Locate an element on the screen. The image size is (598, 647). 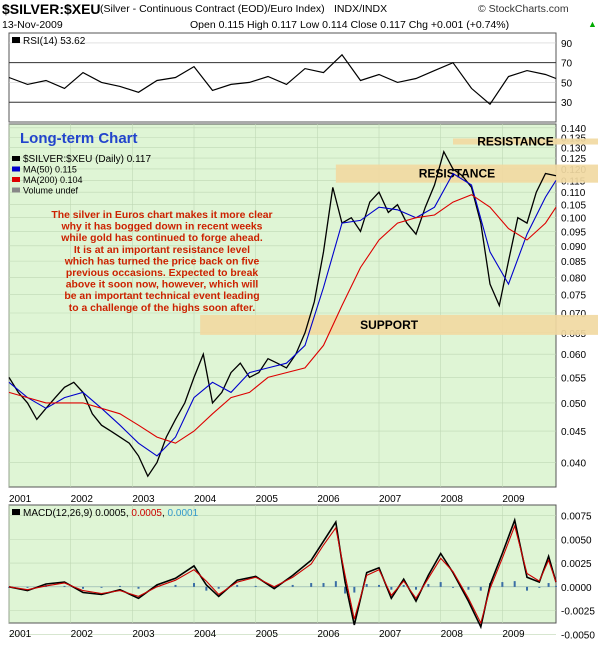
macd-year-label: 2003 is located at coordinates (143, 634).